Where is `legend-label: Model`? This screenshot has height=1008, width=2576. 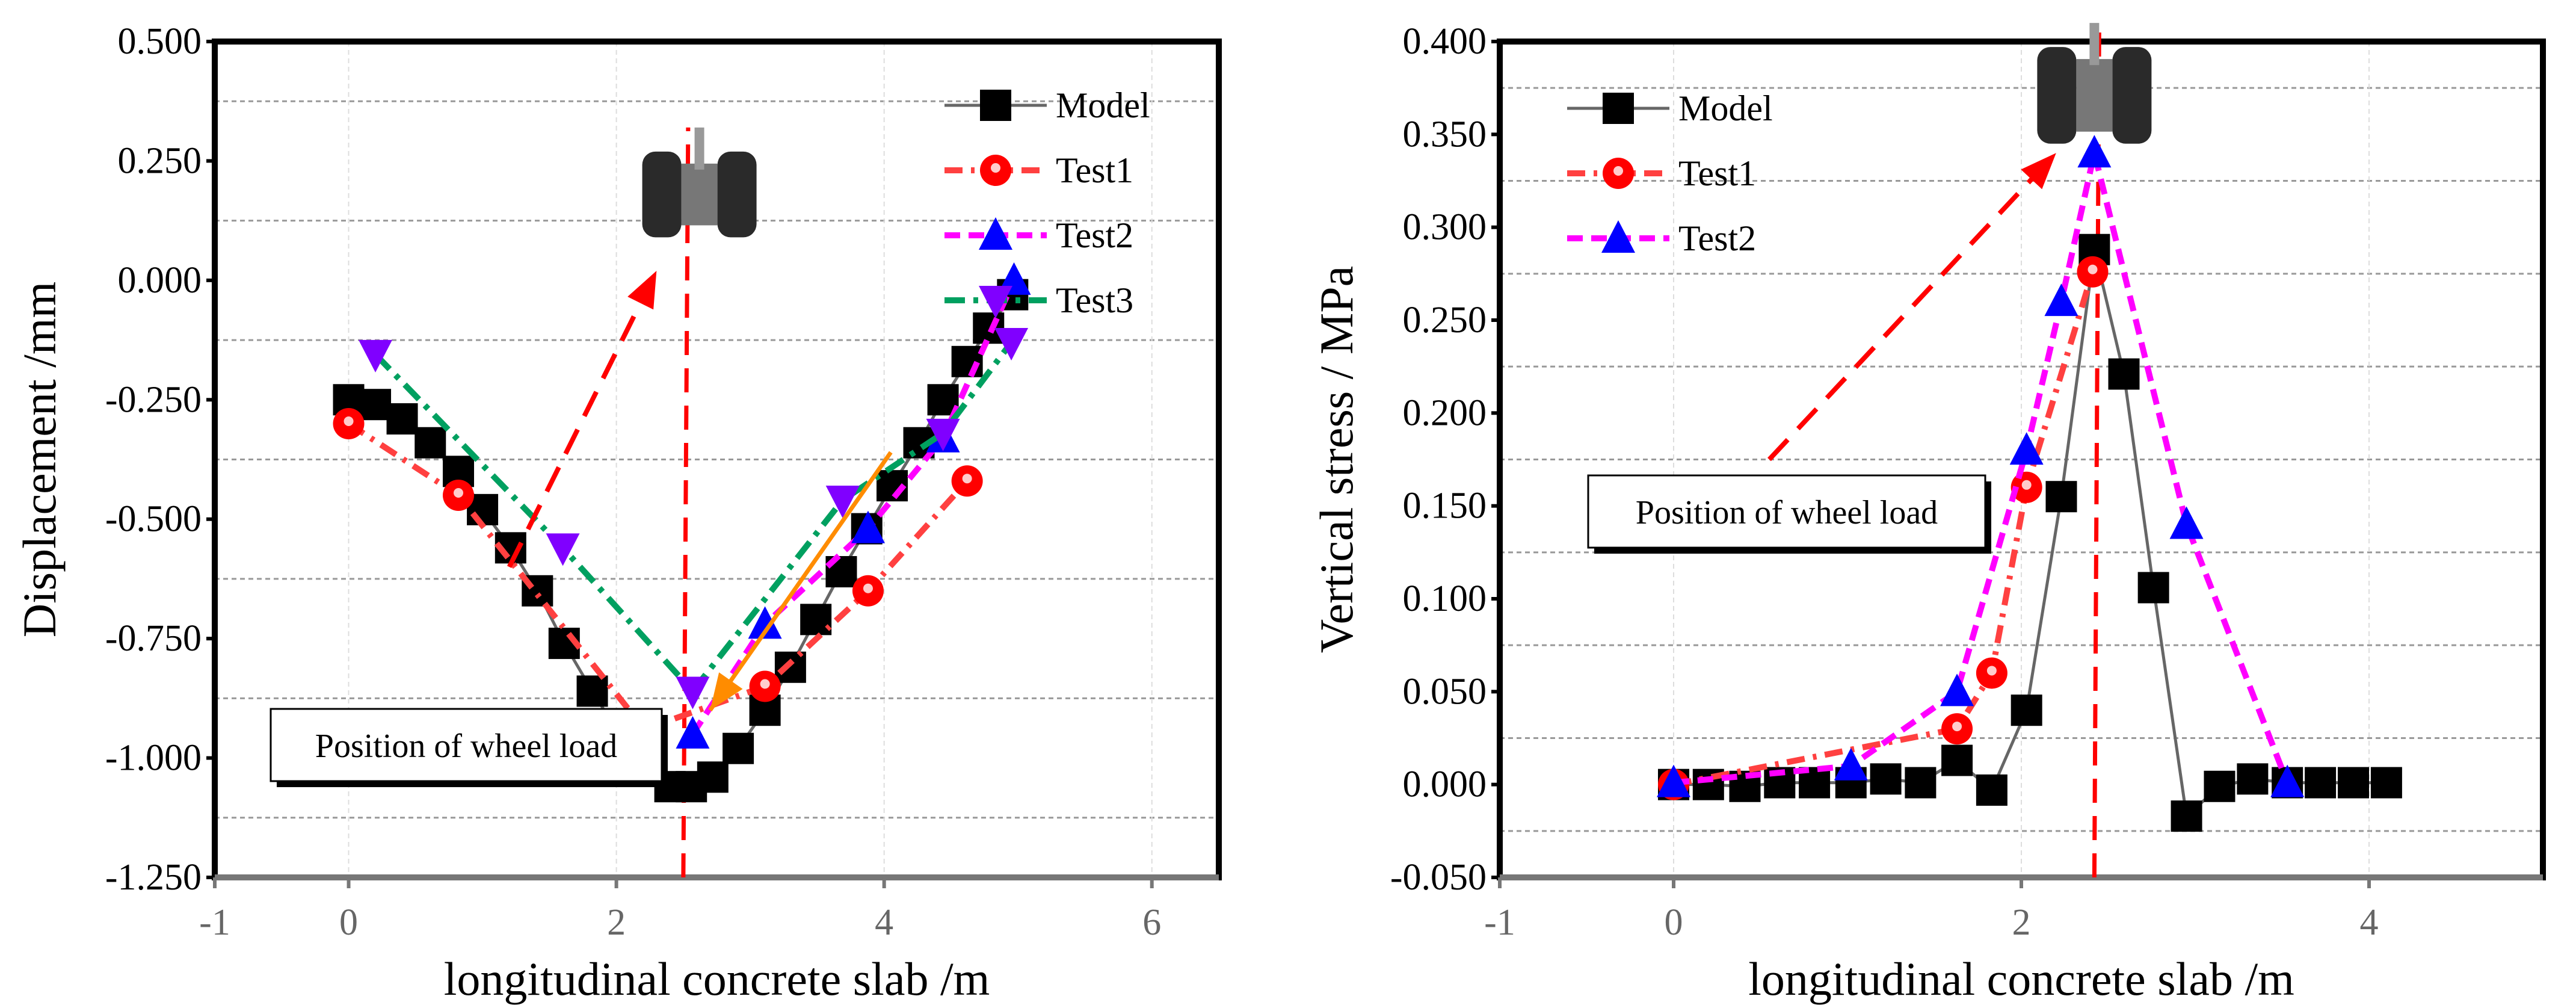
legend-label: Model is located at coordinates (1103, 105).